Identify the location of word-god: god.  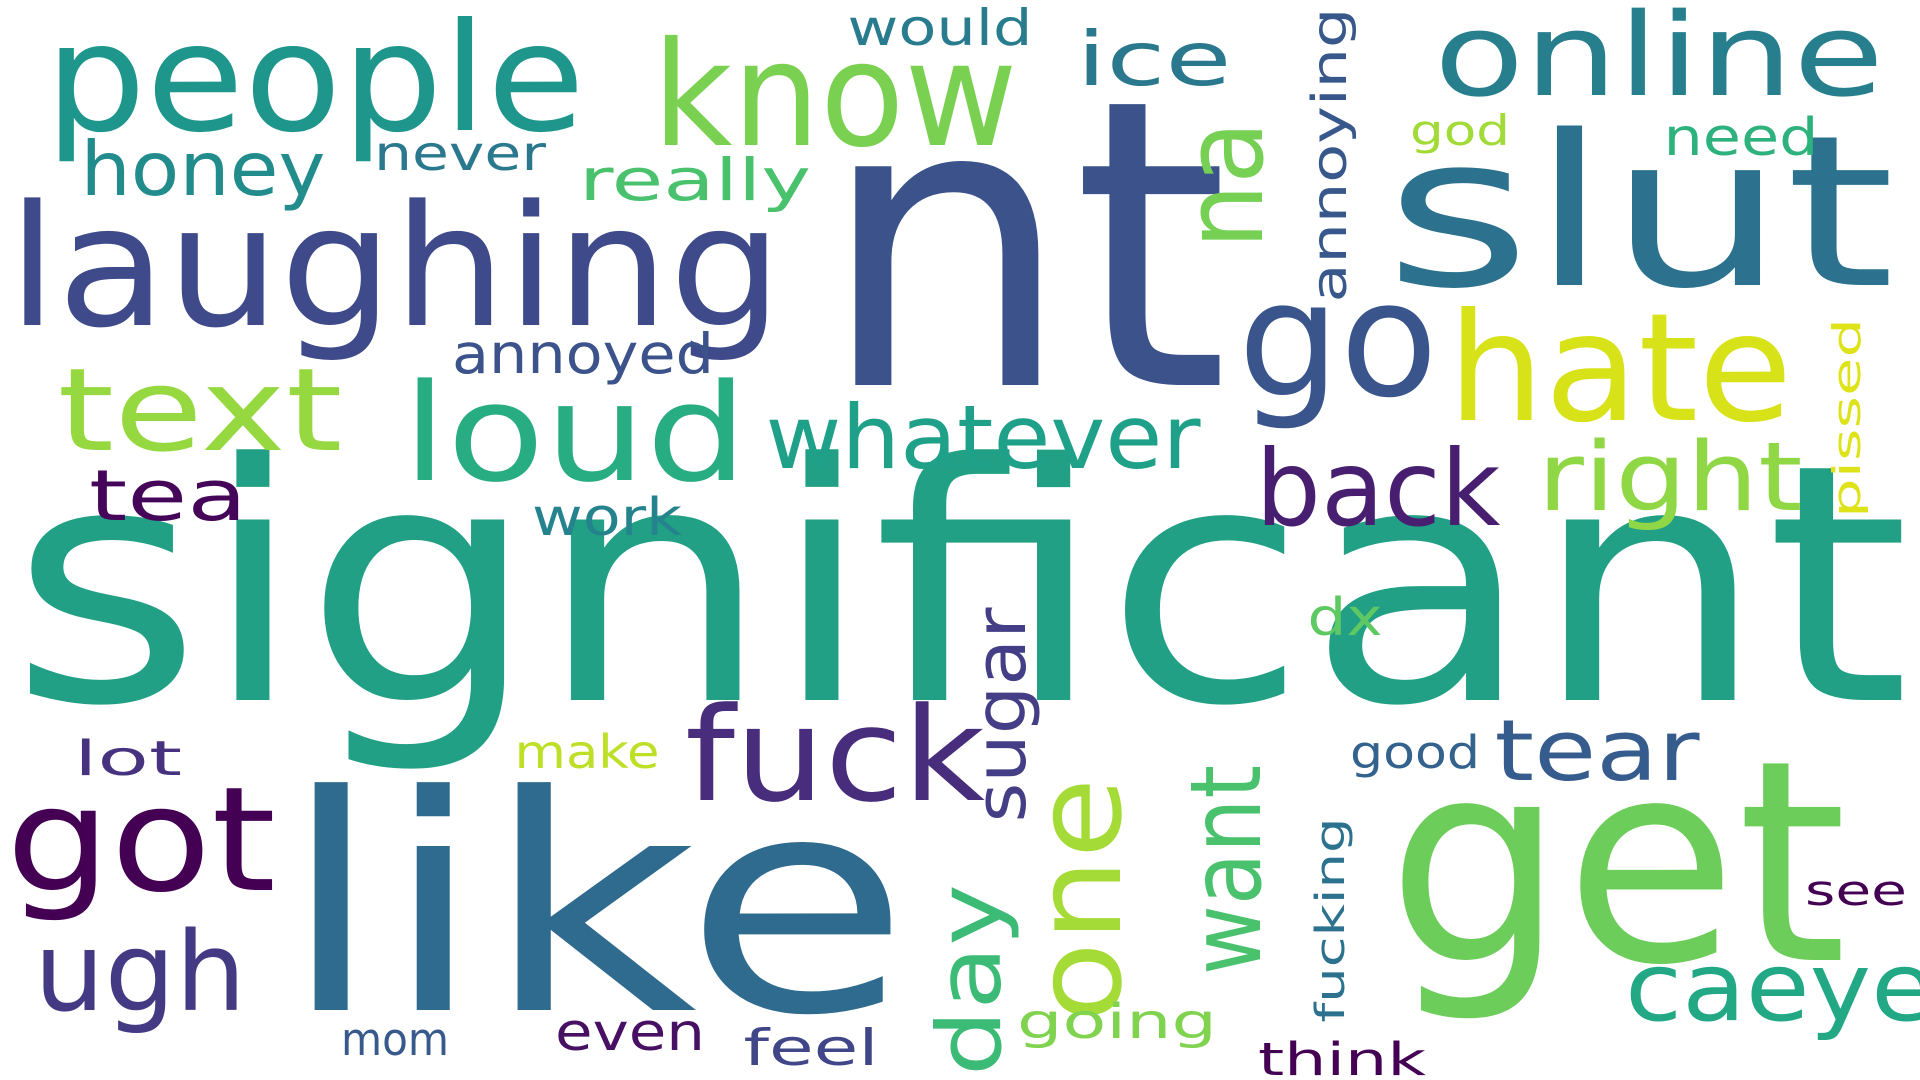
(1460, 130).